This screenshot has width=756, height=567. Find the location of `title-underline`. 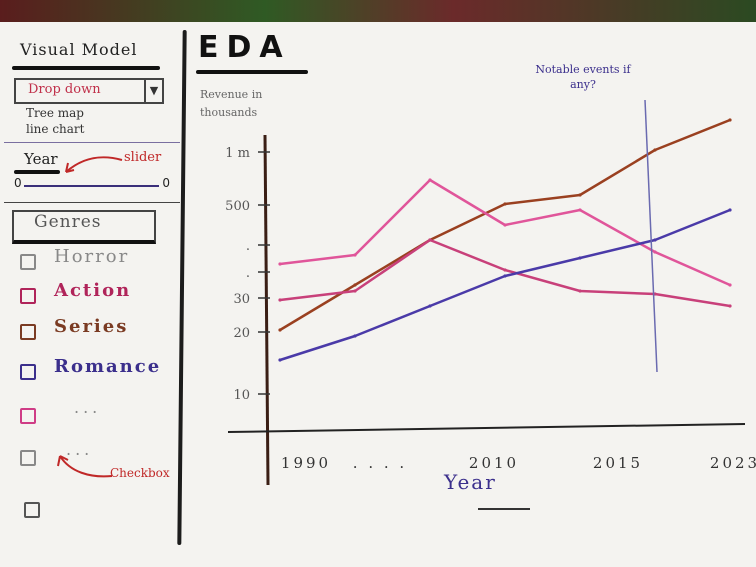

title-underline is located at coordinates (252, 72).